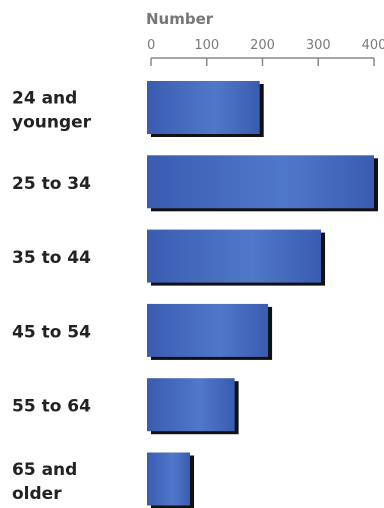 Image resolution: width=384 pixels, height=508 pixels. Describe the element at coordinates (51, 332) in the screenshot. I see `category-label: 45 to 54` at that location.